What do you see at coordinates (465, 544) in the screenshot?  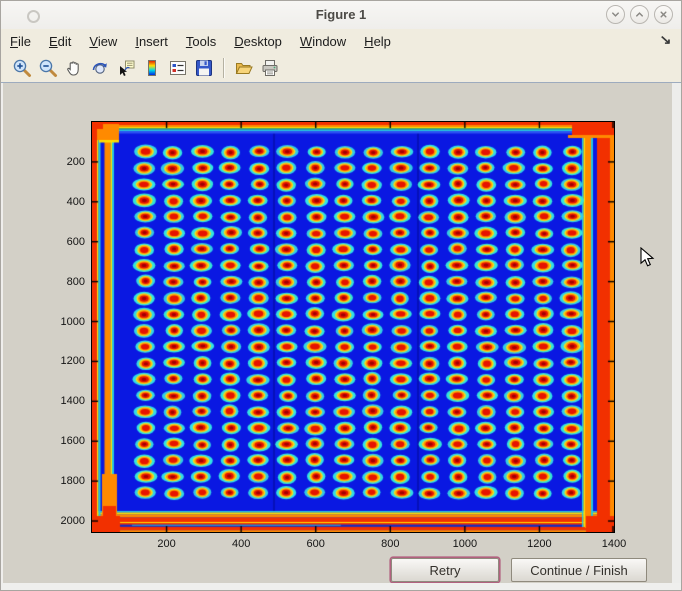 I see `x-tick-label: 1000` at bounding box center [465, 544].